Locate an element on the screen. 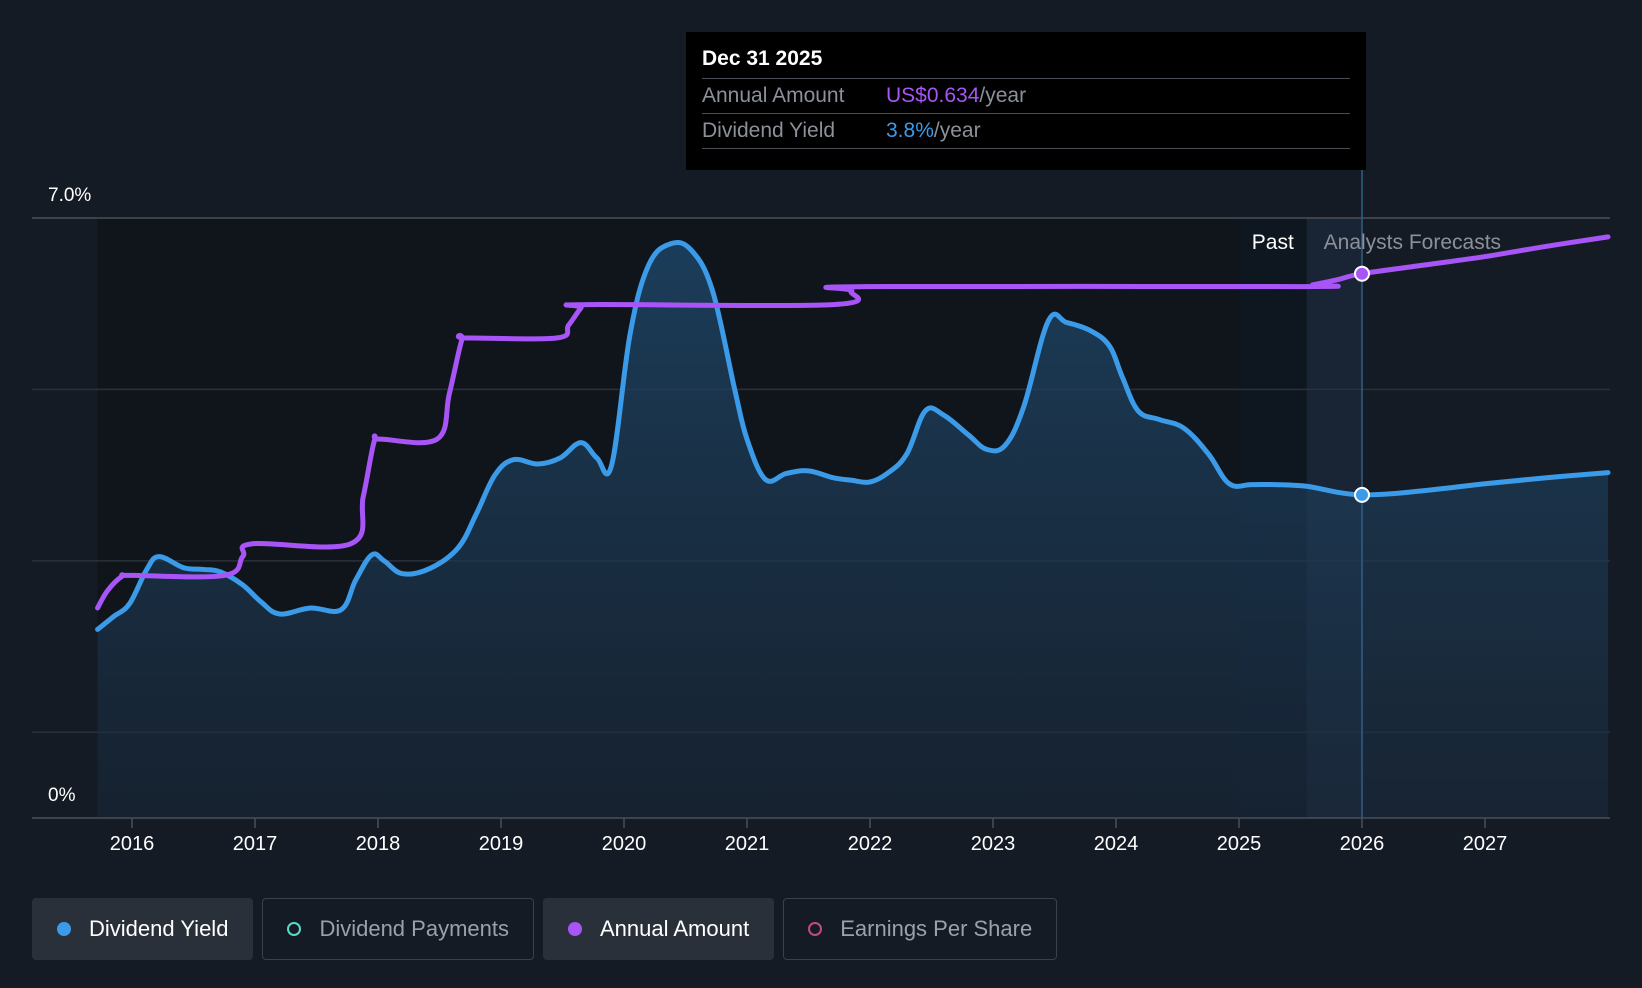 The width and height of the screenshot is (1642, 988). tooltip-annual-row: Annual Amount US$0.634 /year is located at coordinates (1026, 95).